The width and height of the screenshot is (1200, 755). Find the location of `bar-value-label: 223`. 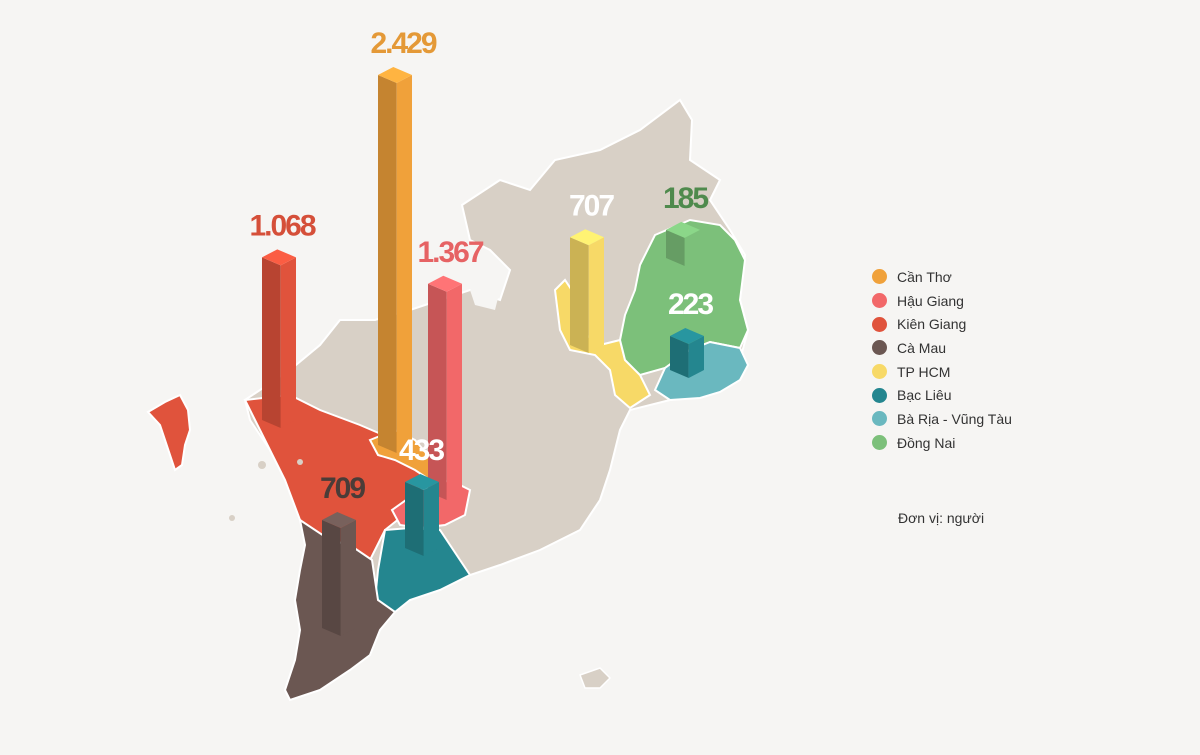

bar-value-label: 223 is located at coordinates (690, 304).